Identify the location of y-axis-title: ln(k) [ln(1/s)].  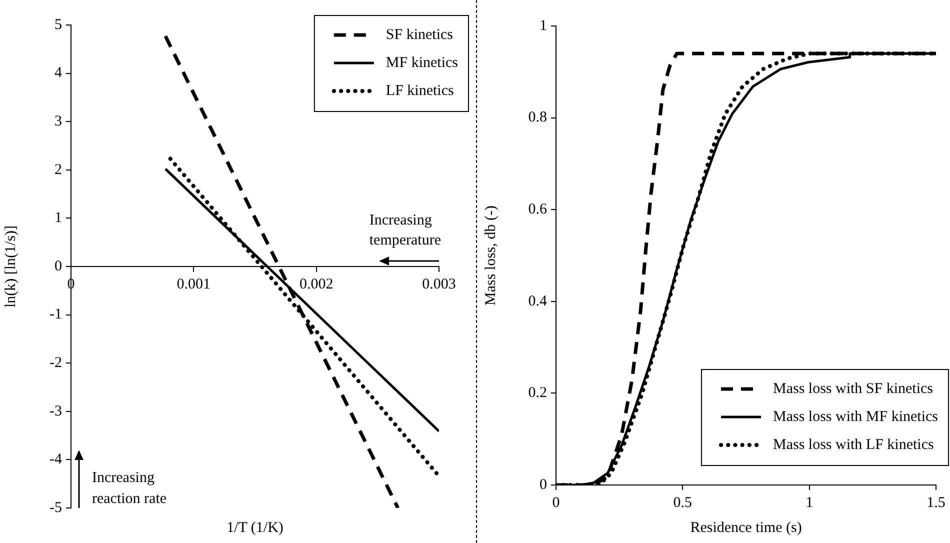
(10, 266).